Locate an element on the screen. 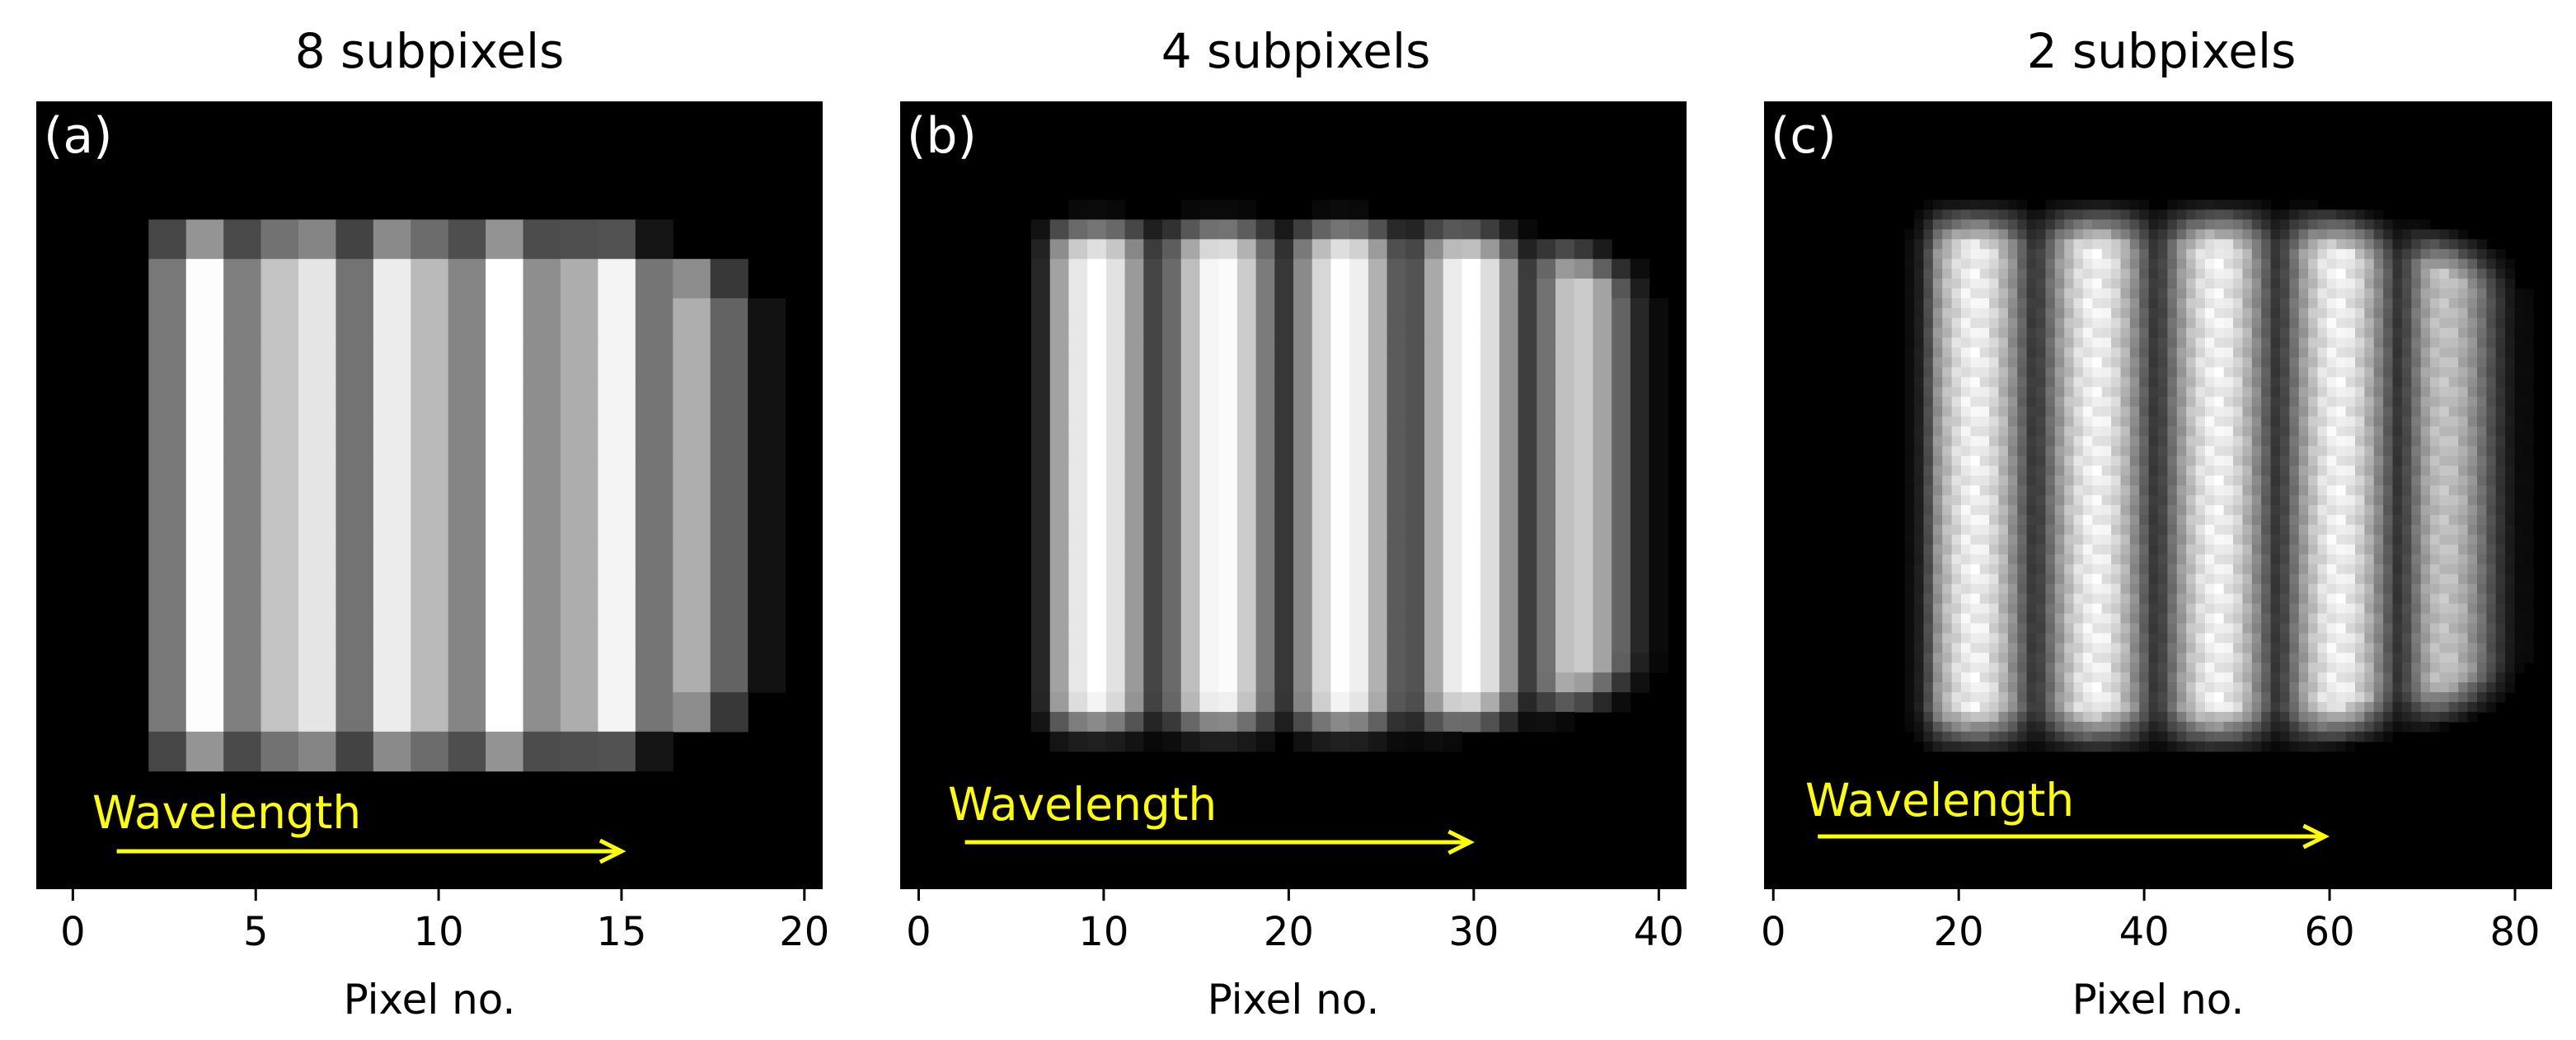  x-tick-label: 15 is located at coordinates (621, 932).